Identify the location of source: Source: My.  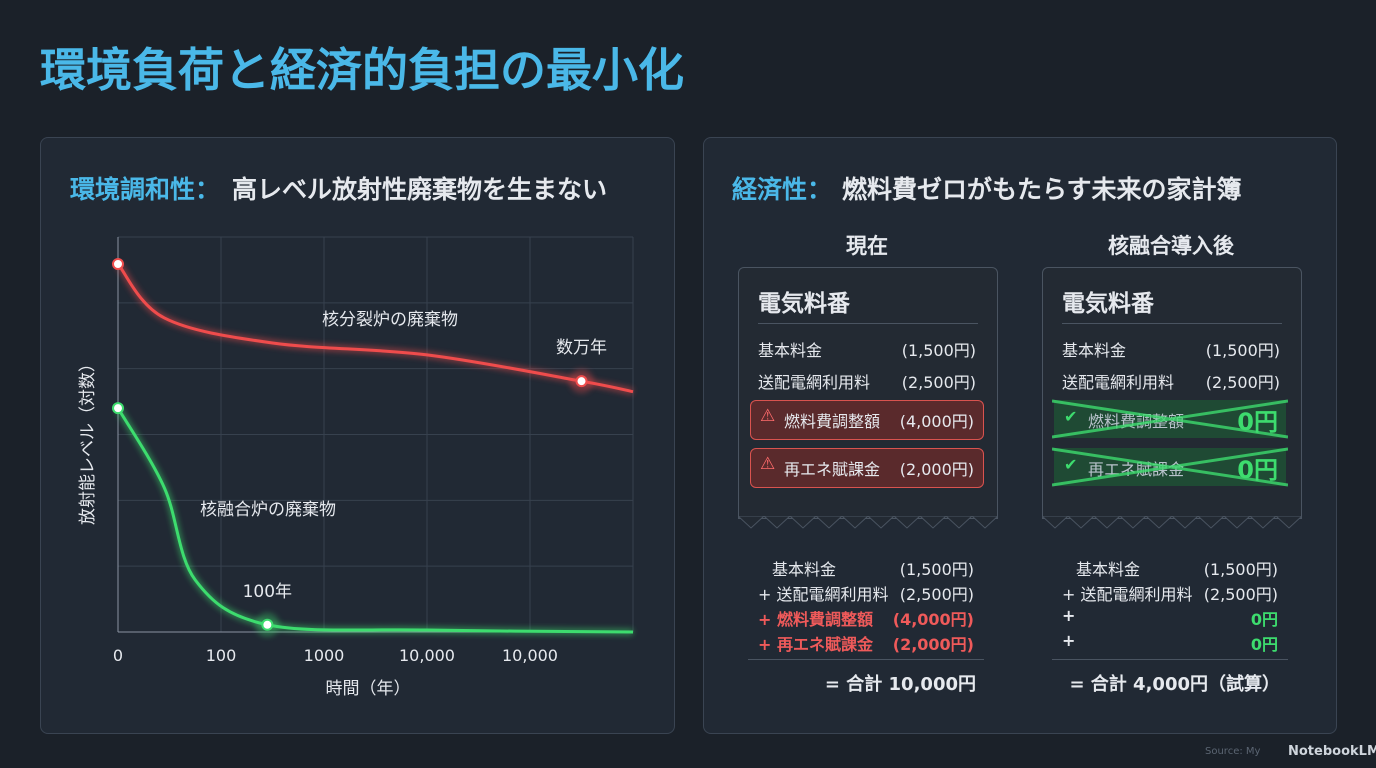
(1233, 751).